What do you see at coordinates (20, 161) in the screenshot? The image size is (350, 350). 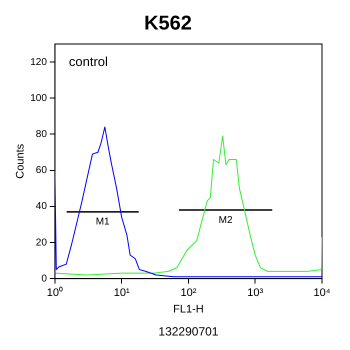 I see `y-axis-title: Counts` at bounding box center [20, 161].